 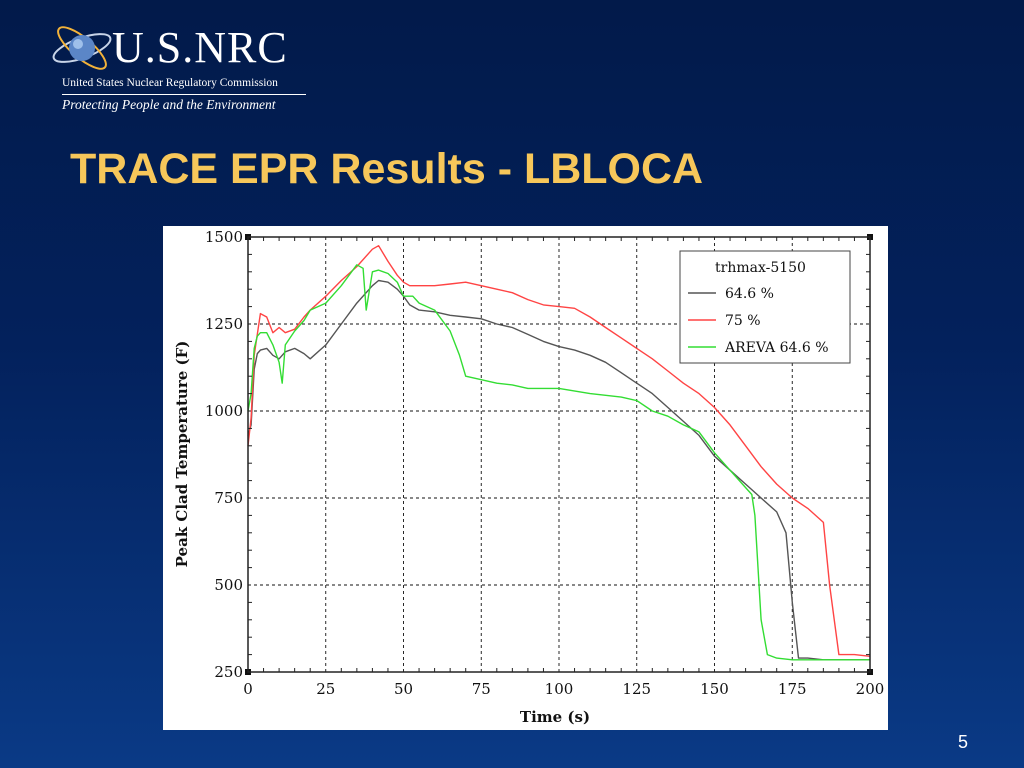 I want to click on y-tick-label: 1500, so click(x=224, y=237).